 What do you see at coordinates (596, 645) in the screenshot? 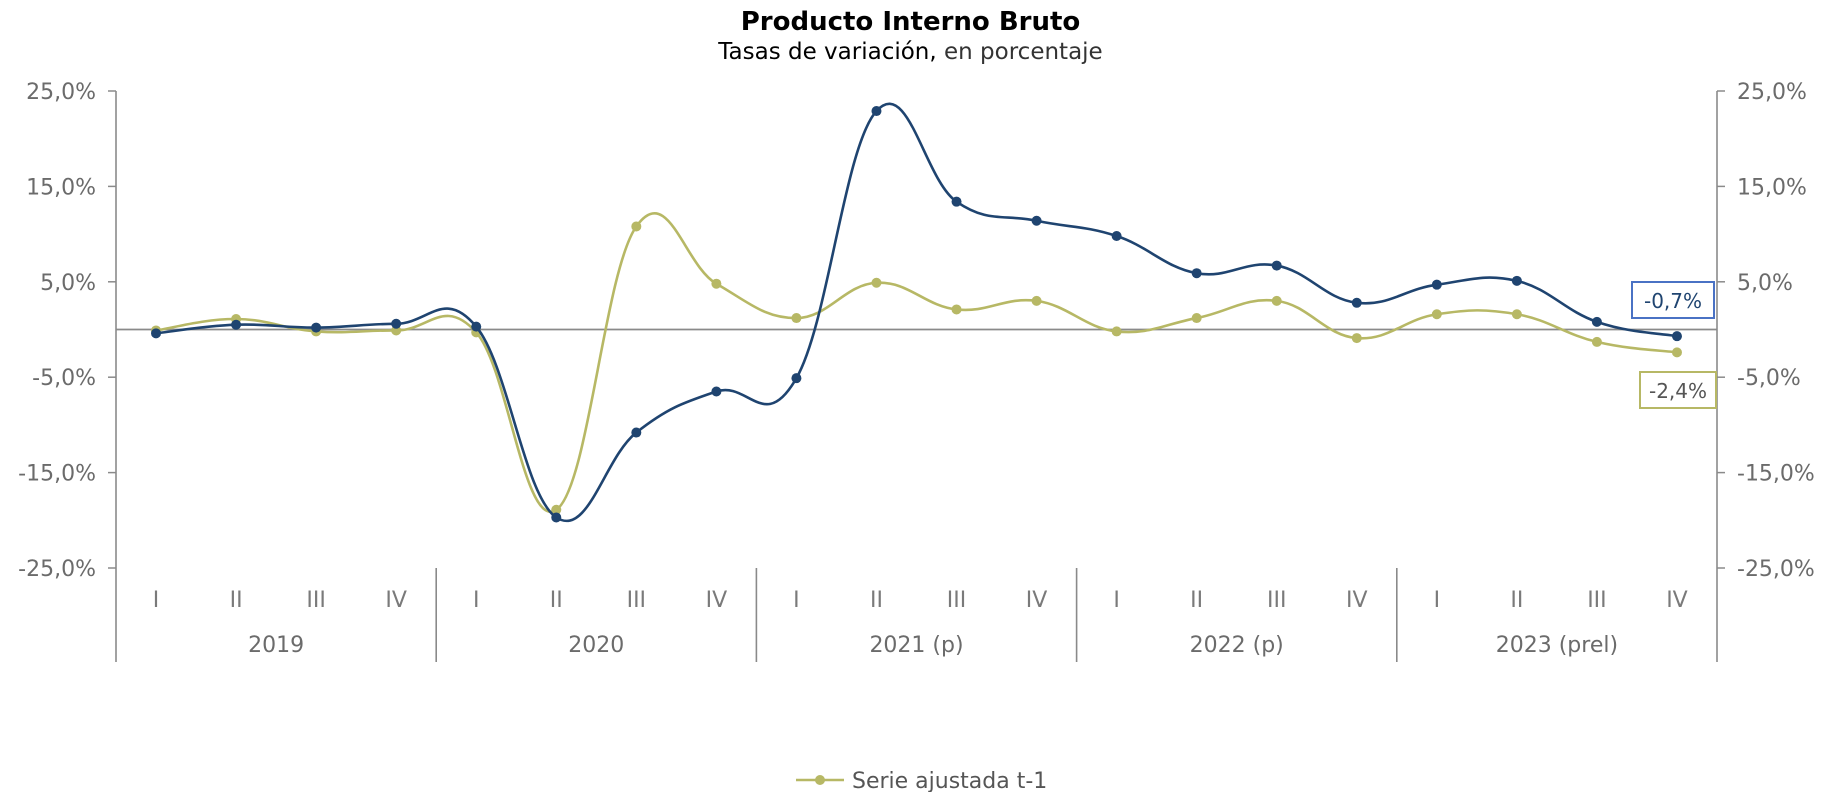
I see `year-label: 2020` at bounding box center [596, 645].